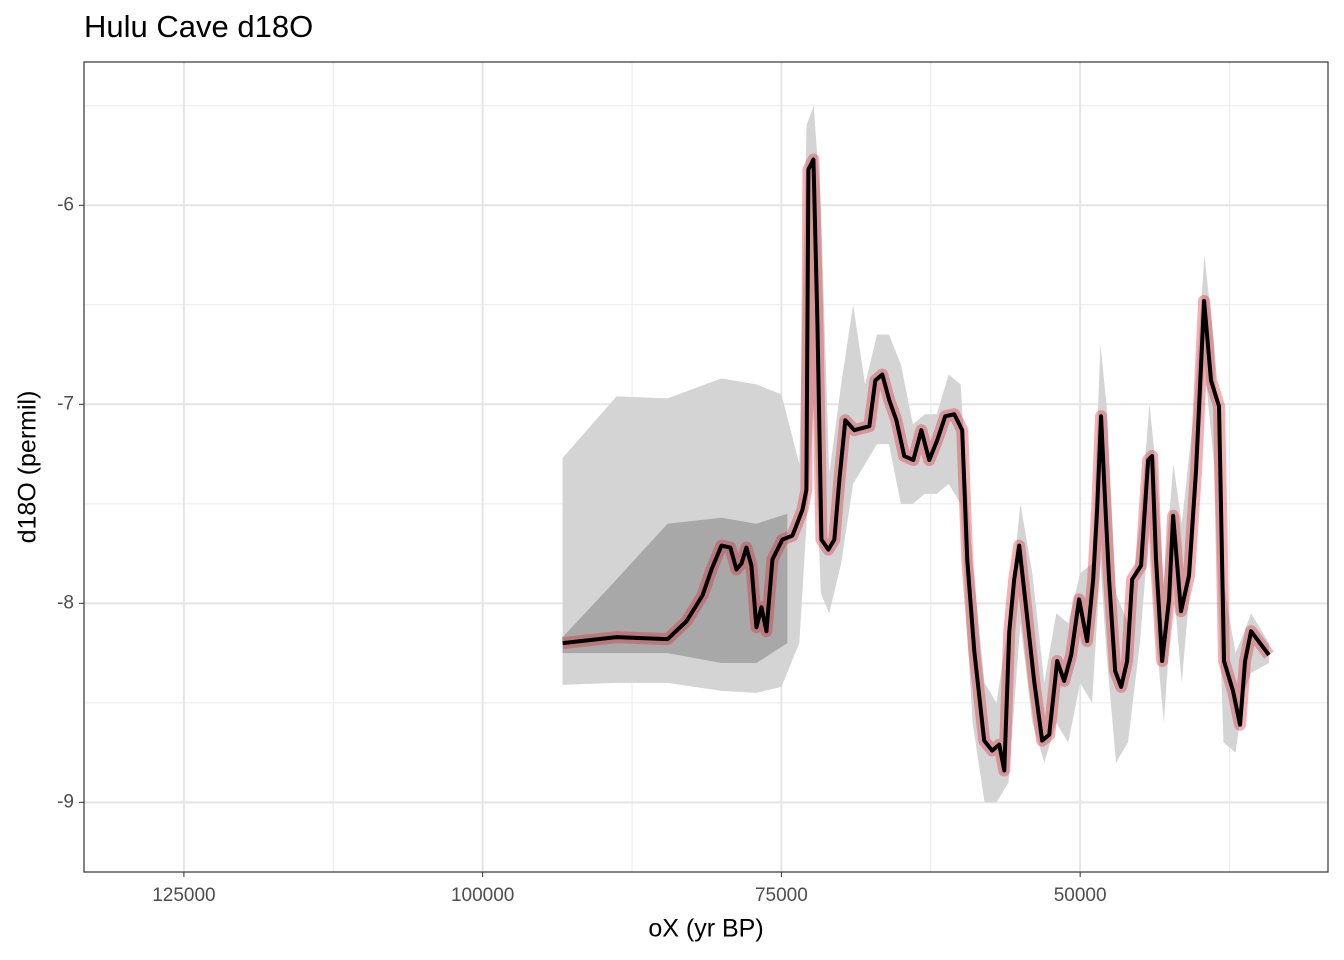 This screenshot has height=960, width=1344. I want to click on y-axis-label: d18O (permil), so click(28, 467).